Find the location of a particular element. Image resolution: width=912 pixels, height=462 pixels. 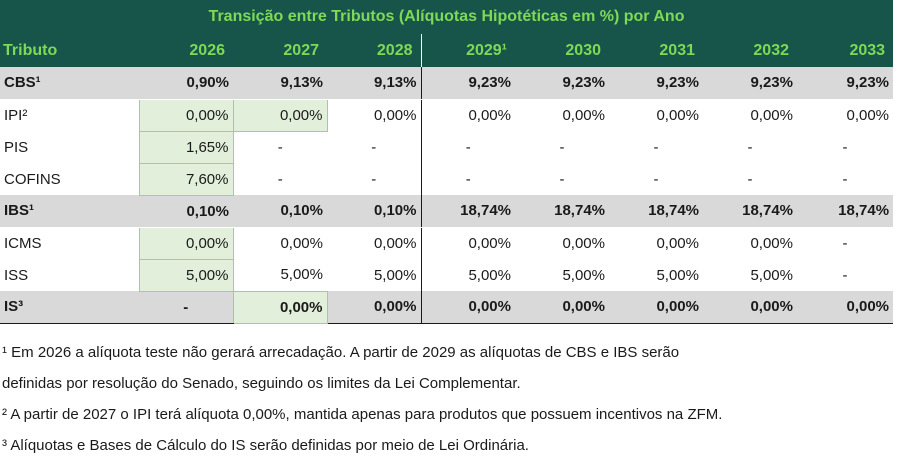

header-2028: 2028 is located at coordinates (374, 50).